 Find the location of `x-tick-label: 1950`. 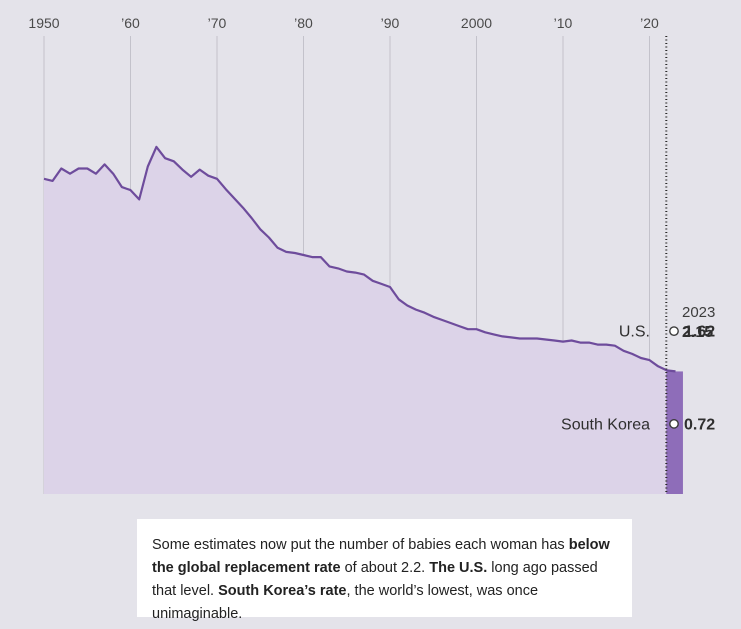

x-tick-label: 1950 is located at coordinates (43, 23).